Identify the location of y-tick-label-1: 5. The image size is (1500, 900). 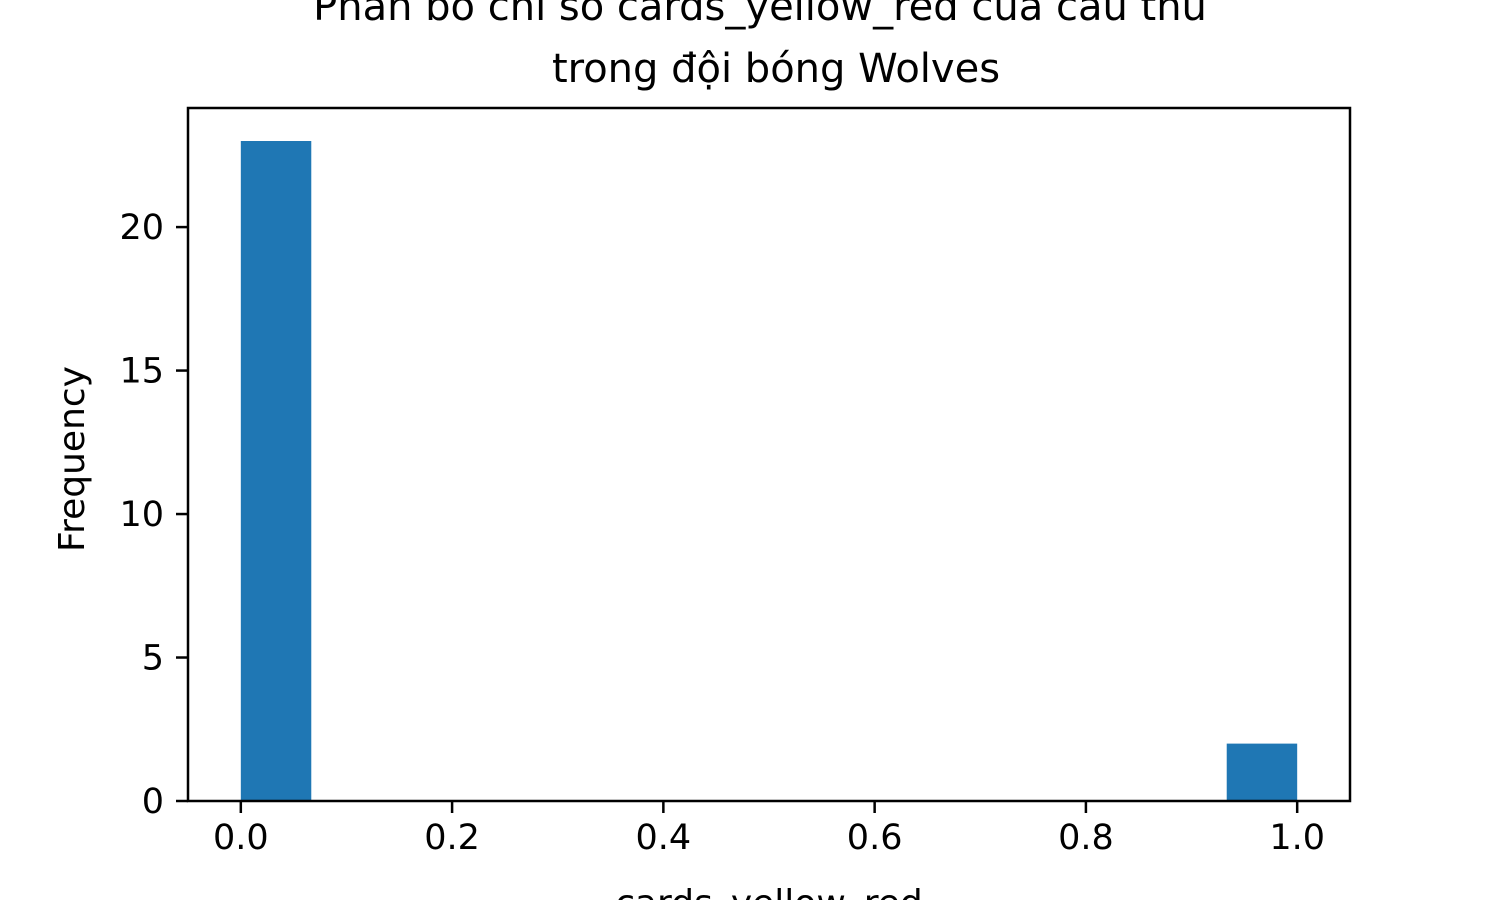
(153, 659).